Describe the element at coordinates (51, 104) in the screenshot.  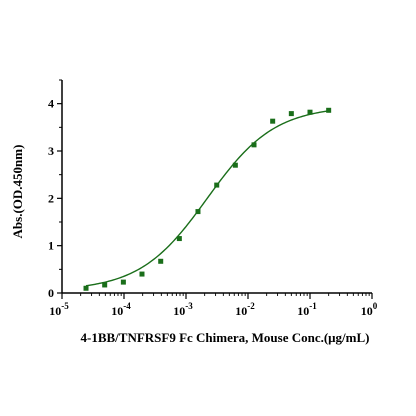
I see `y-tick-label: 4` at that location.